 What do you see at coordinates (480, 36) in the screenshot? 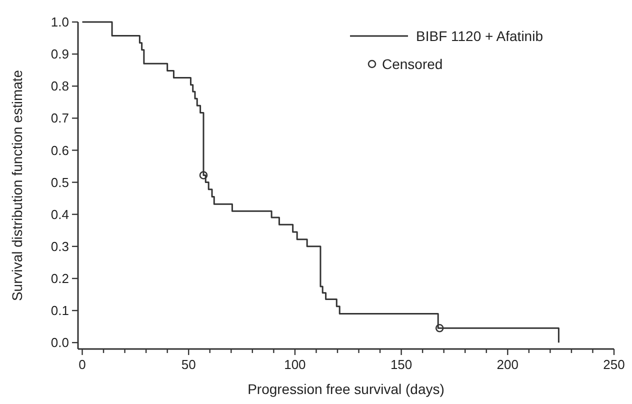
I see `legend-label: BIBF 1120 + Afatinib` at bounding box center [480, 36].